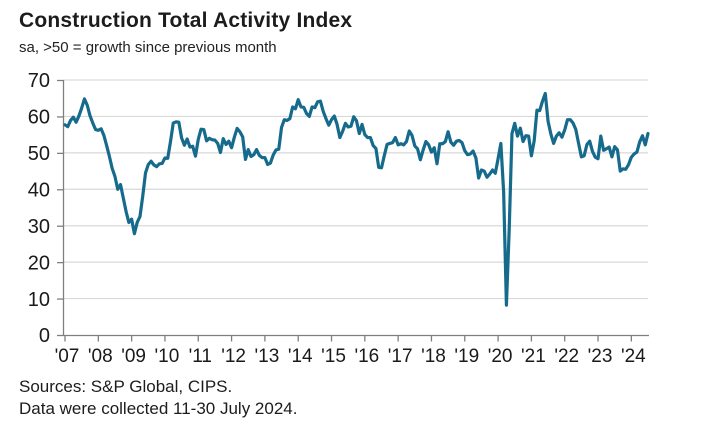  What do you see at coordinates (126, 386) in the screenshot?
I see `sources-text: Sources: S&P Global, CIPS.` at bounding box center [126, 386].